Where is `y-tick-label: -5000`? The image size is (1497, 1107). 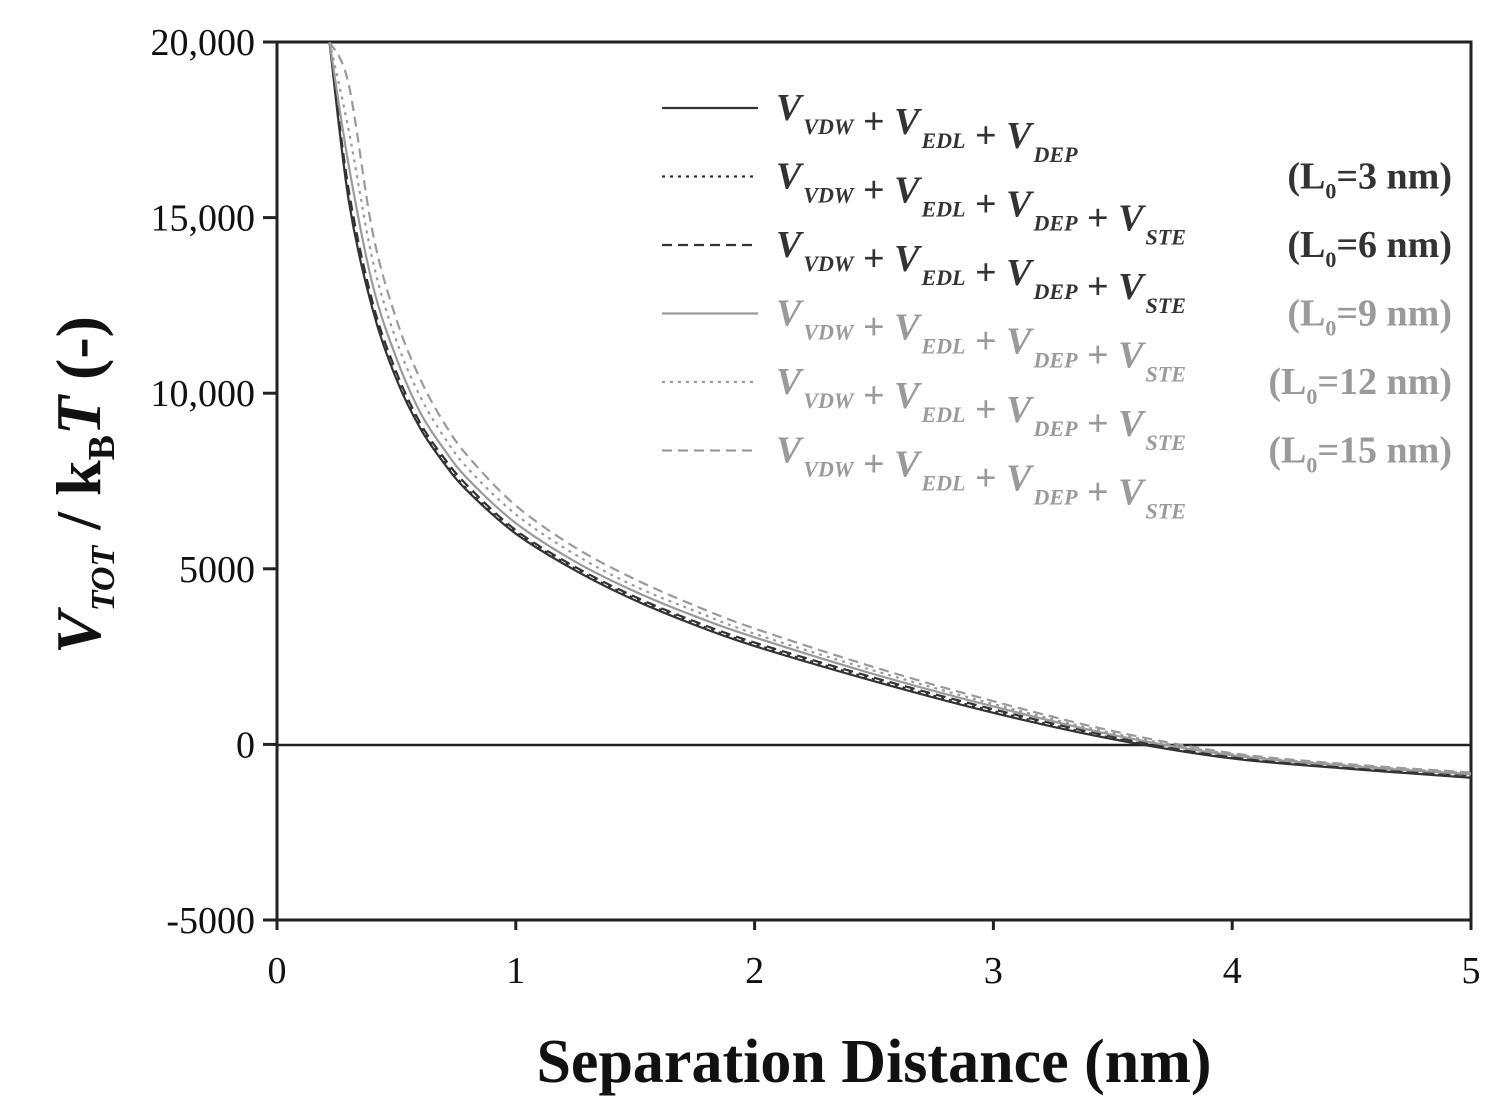
y-tick-label: -5000 is located at coordinates (210, 921).